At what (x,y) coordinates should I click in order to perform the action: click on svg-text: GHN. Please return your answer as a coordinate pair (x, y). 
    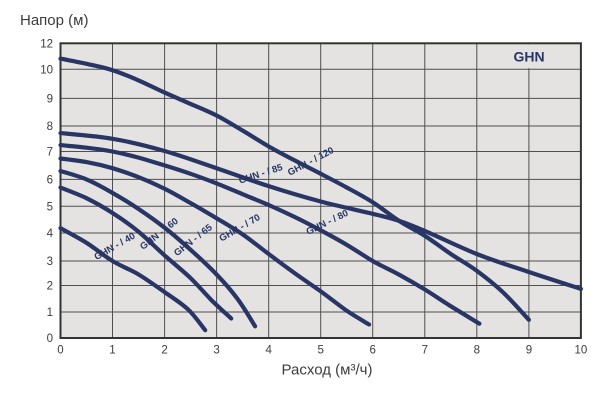
    Looking at the image, I should click on (528, 57).